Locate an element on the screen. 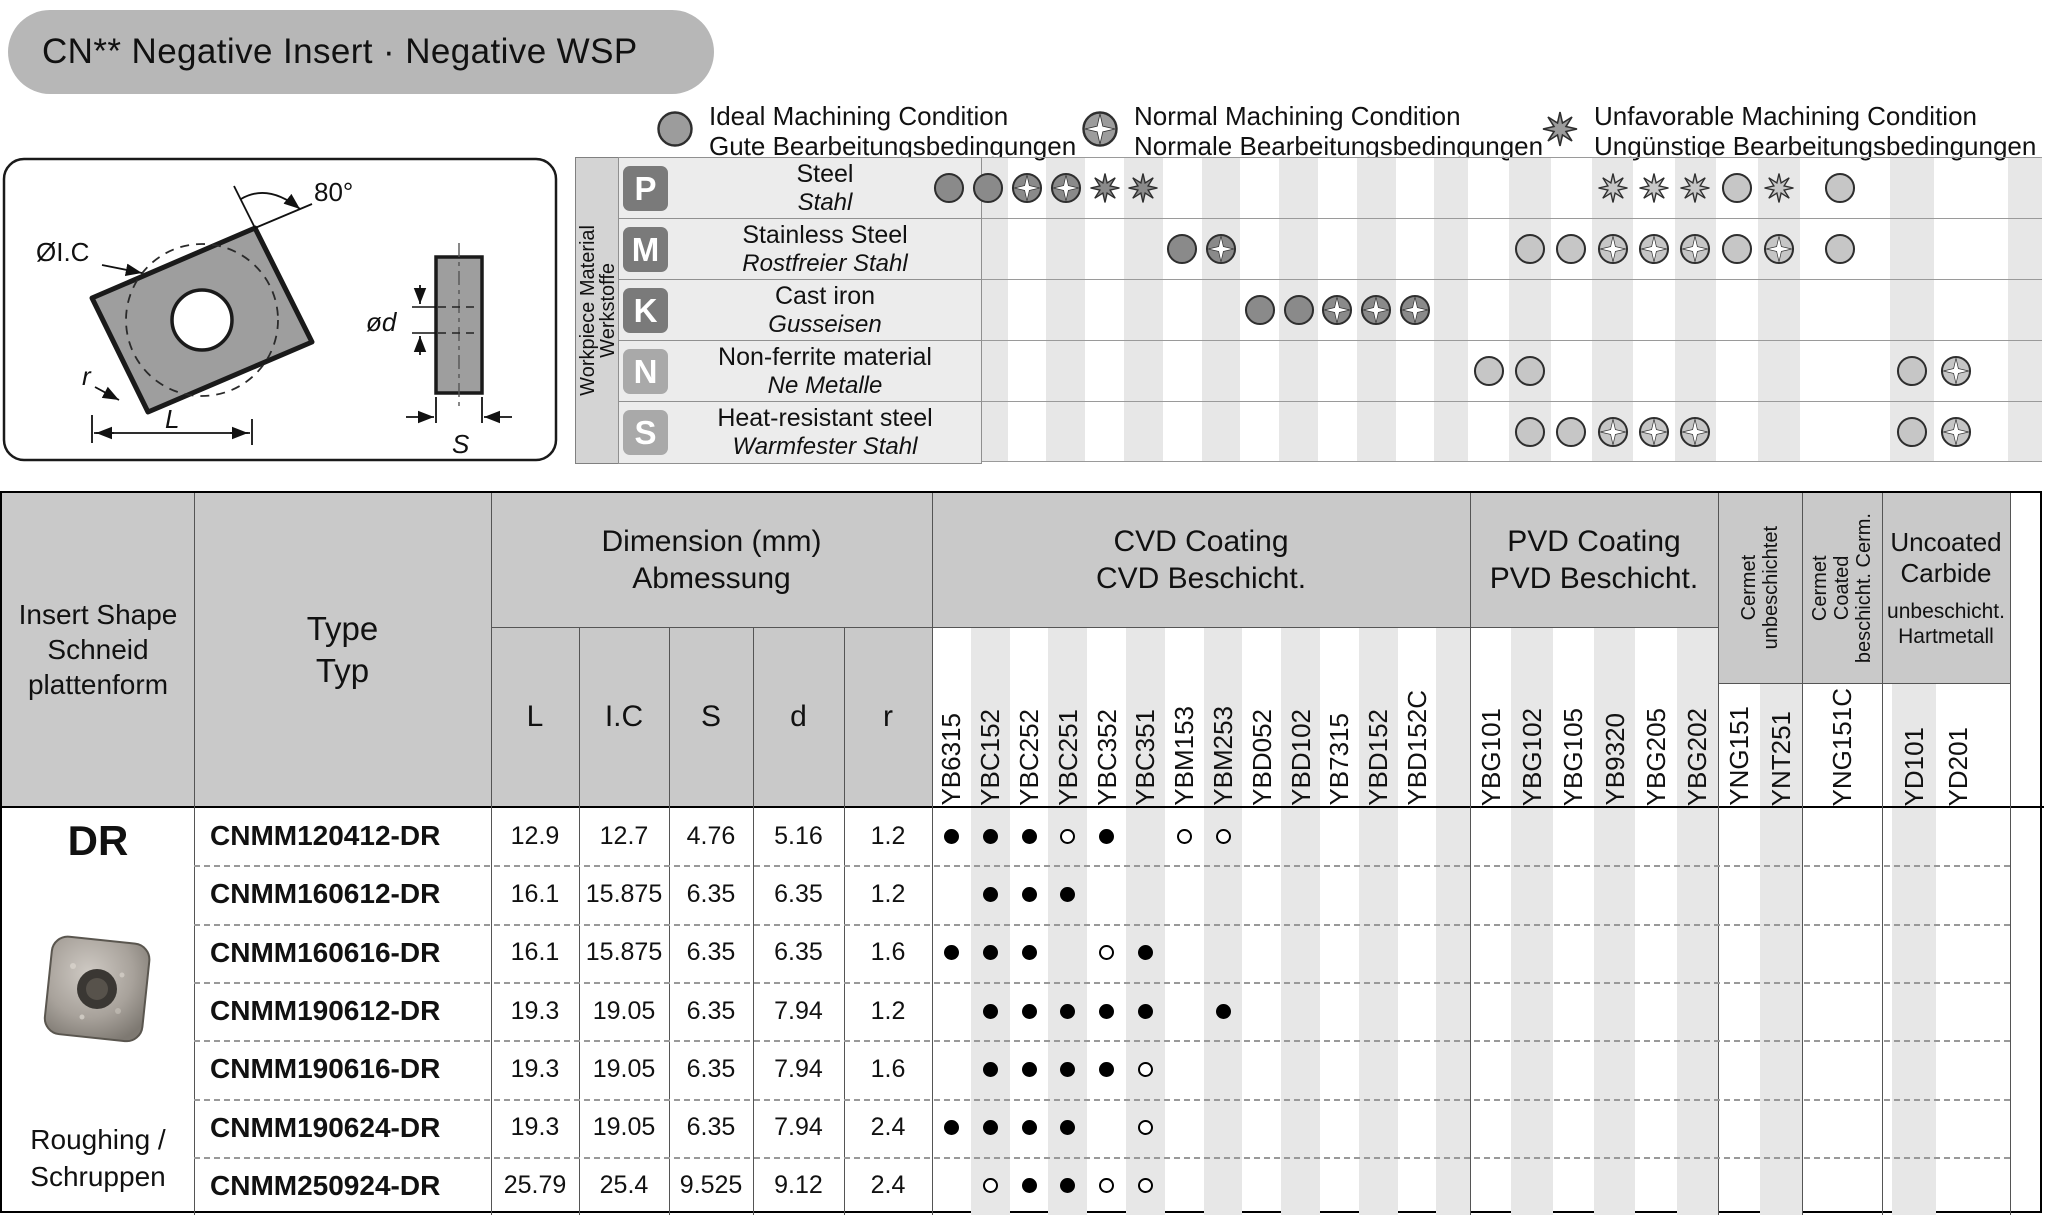 The image size is (2050, 1215). header-insert-shape: Insert Shape Schneid plattenform is located at coordinates (98, 649).